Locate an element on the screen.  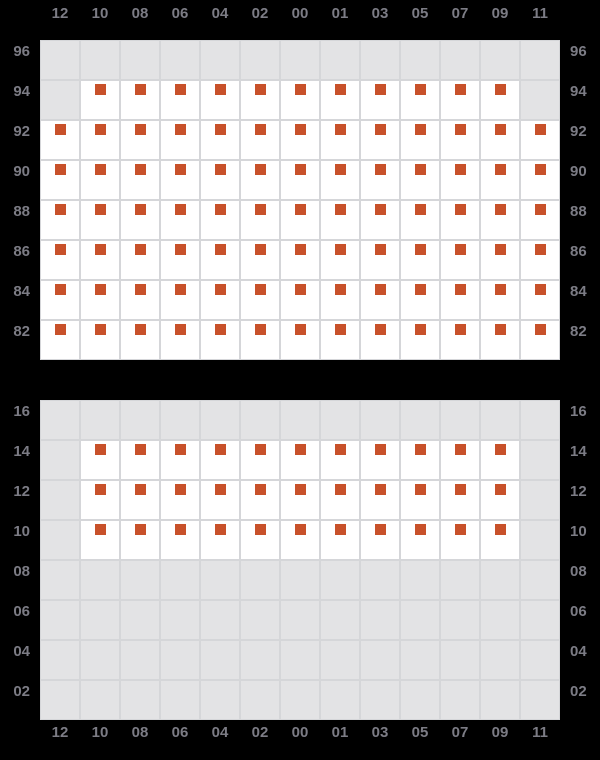
column-label: 02 is located at coordinates (260, 732).